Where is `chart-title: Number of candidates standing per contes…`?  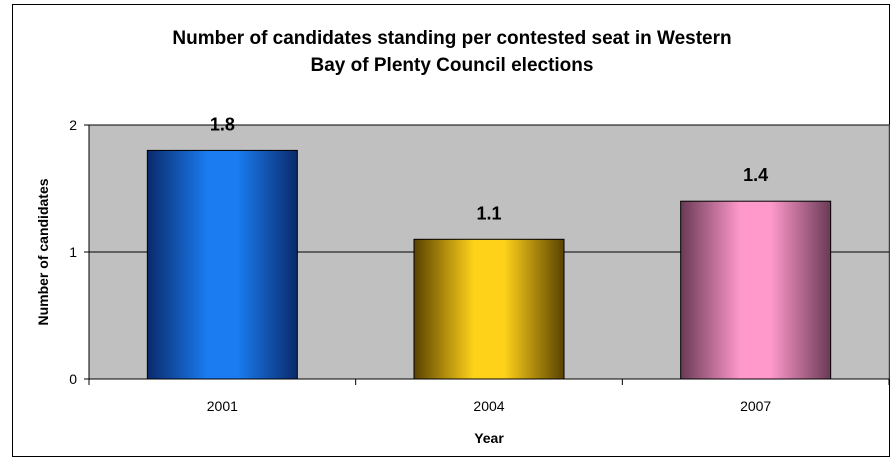
chart-title: Number of candidates standing per contes… is located at coordinates (452, 52).